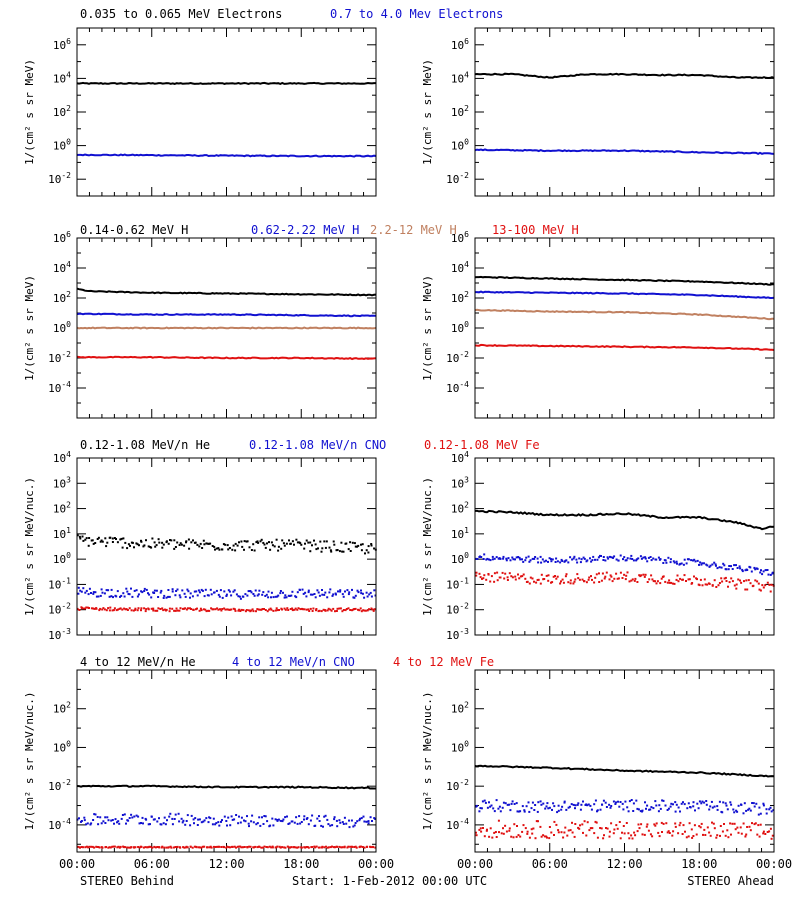 The height and width of the screenshot is (900, 800). I want to click on y-axis-label: 1/(cm² s sr MeV), so click(427, 328).